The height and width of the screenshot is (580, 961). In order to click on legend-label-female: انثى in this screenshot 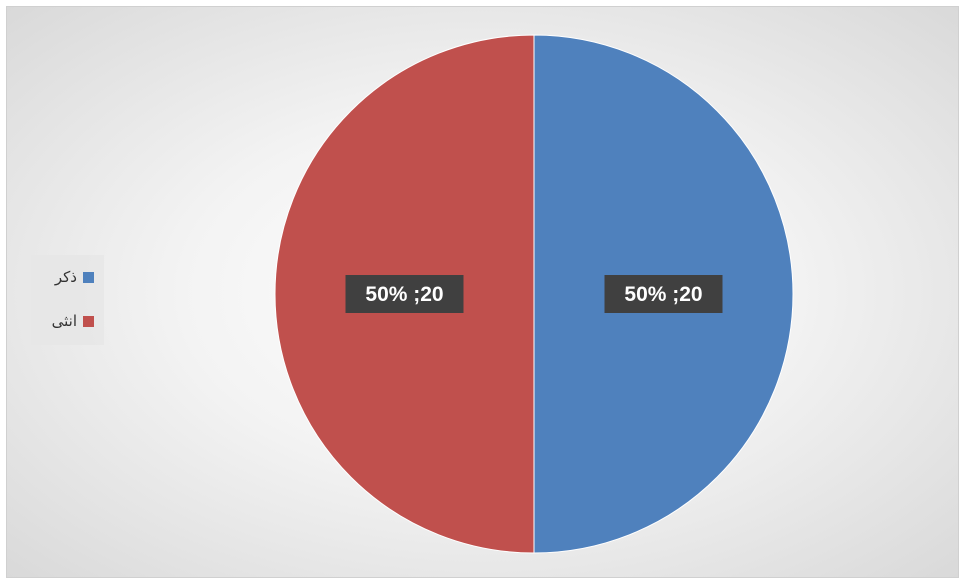, I will do `click(64, 321)`.